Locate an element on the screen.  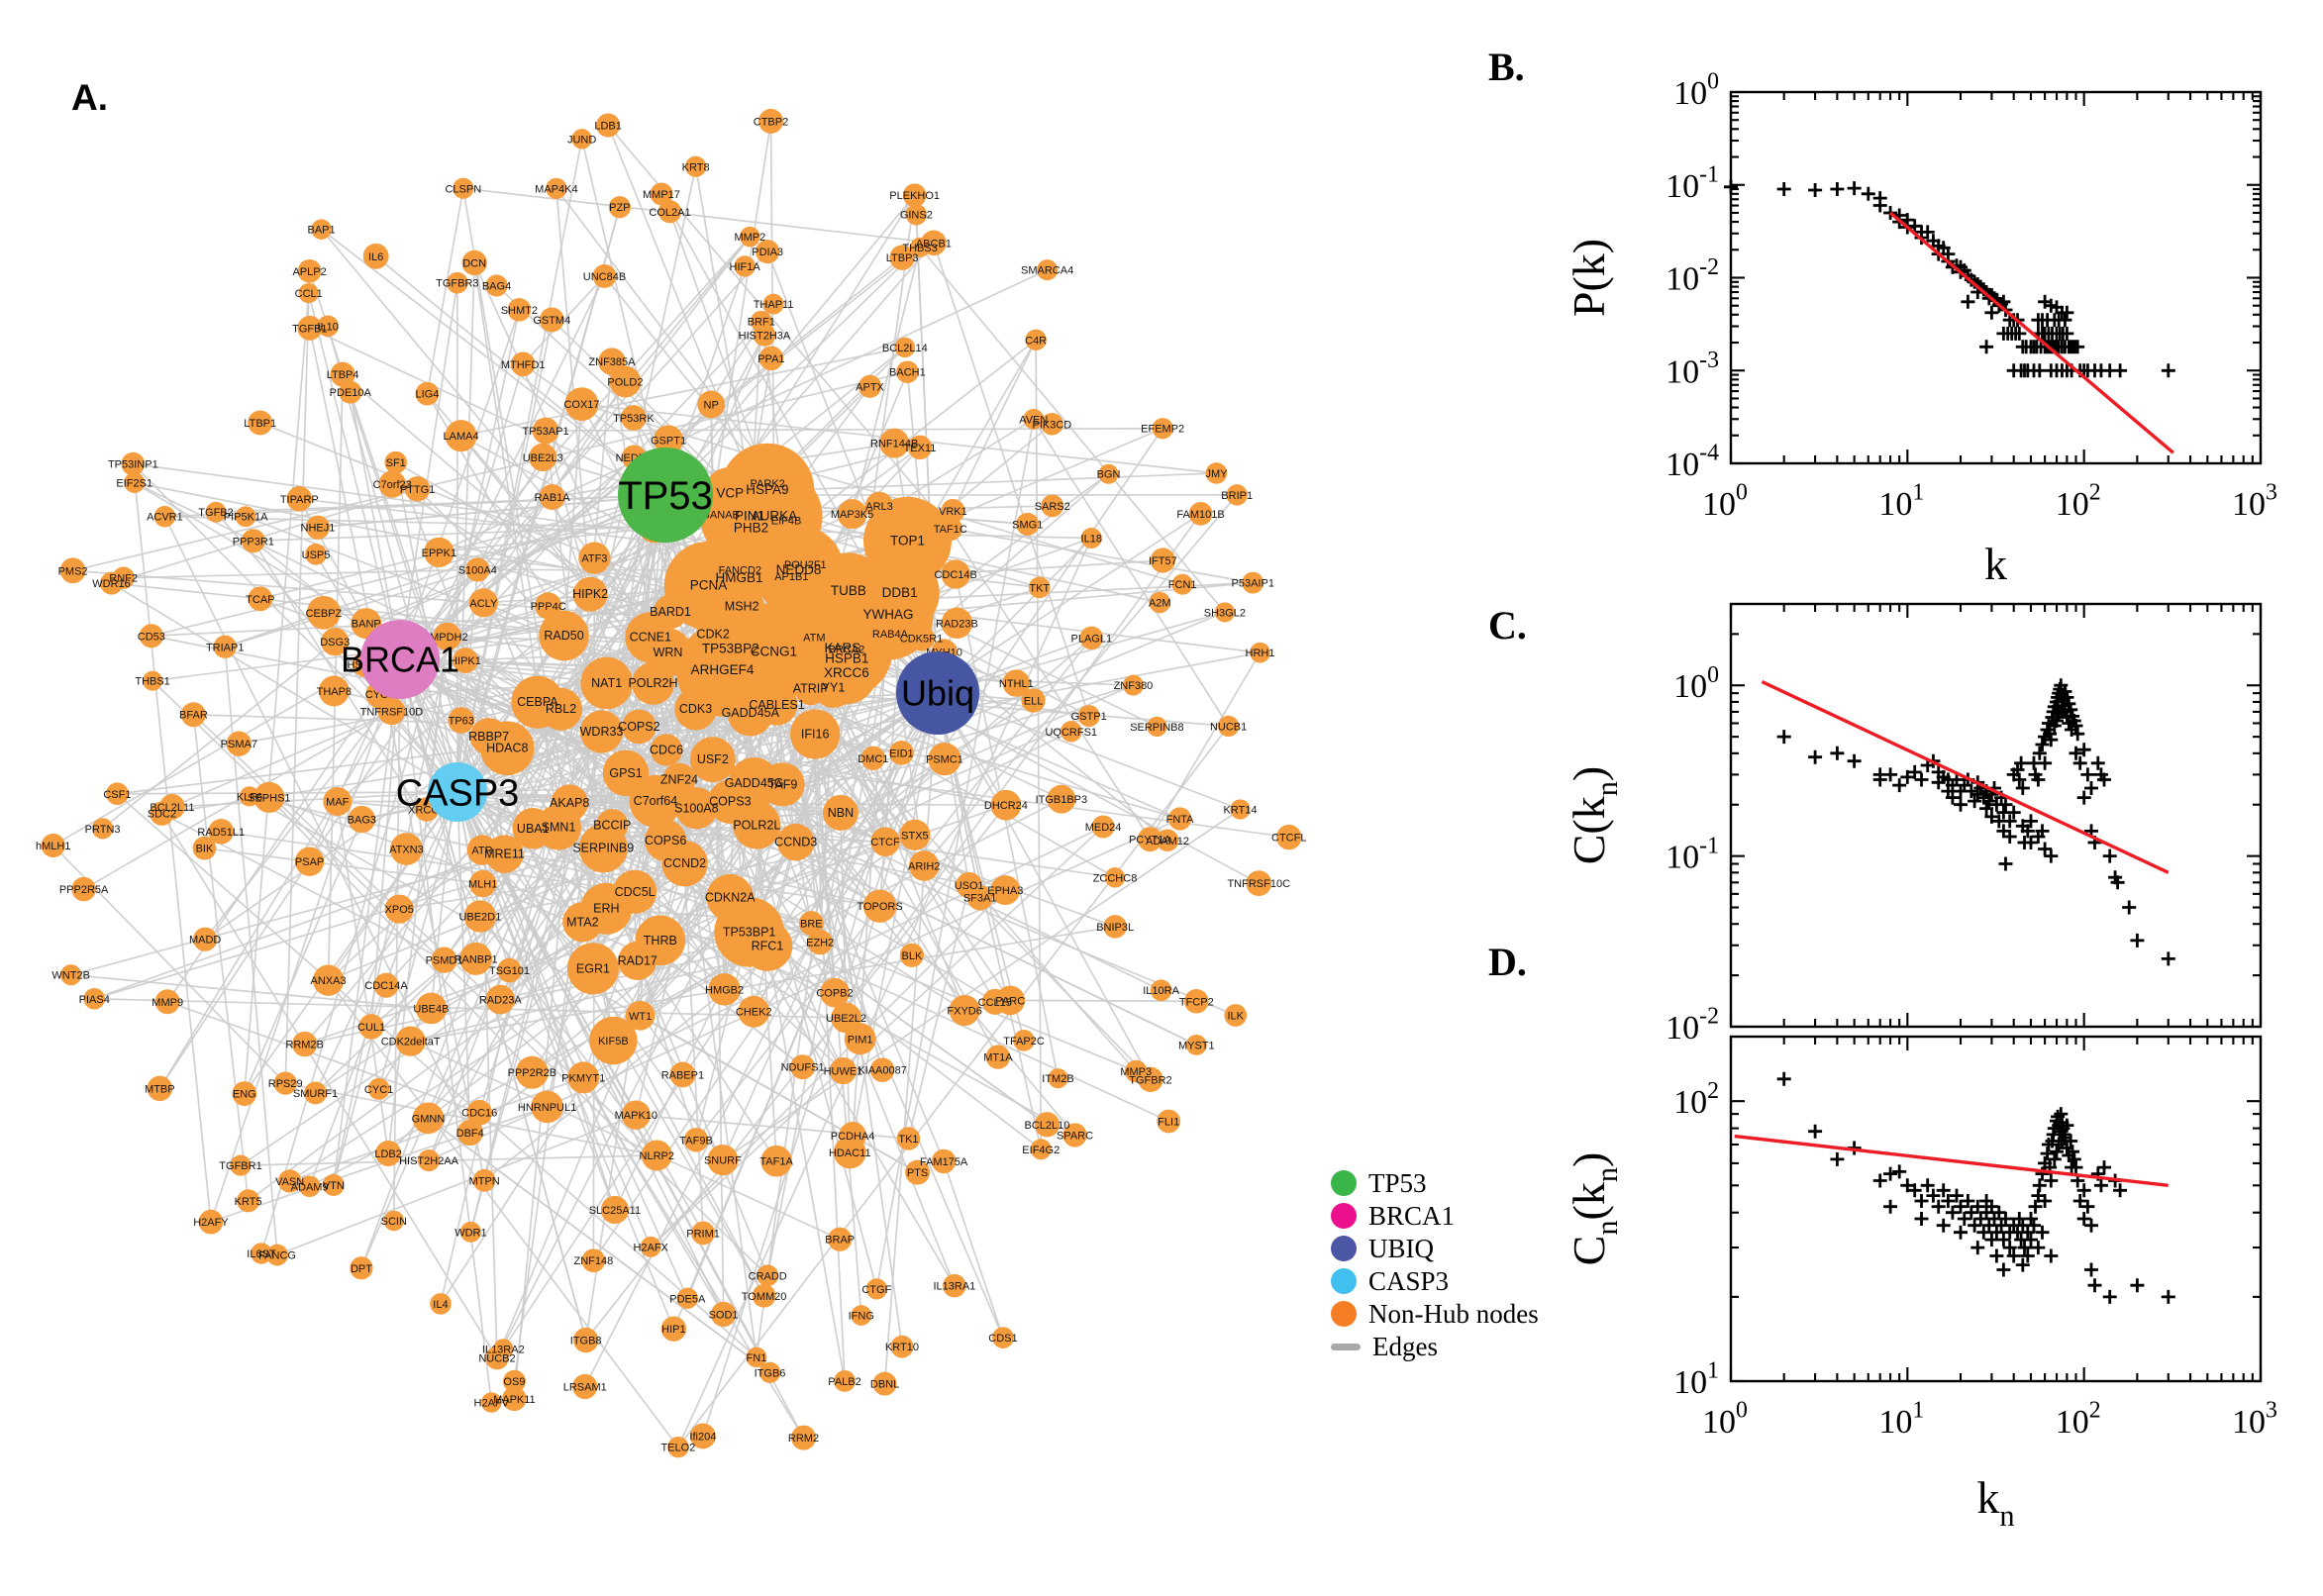
network-node-label: IFNG is located at coordinates (862, 1317).